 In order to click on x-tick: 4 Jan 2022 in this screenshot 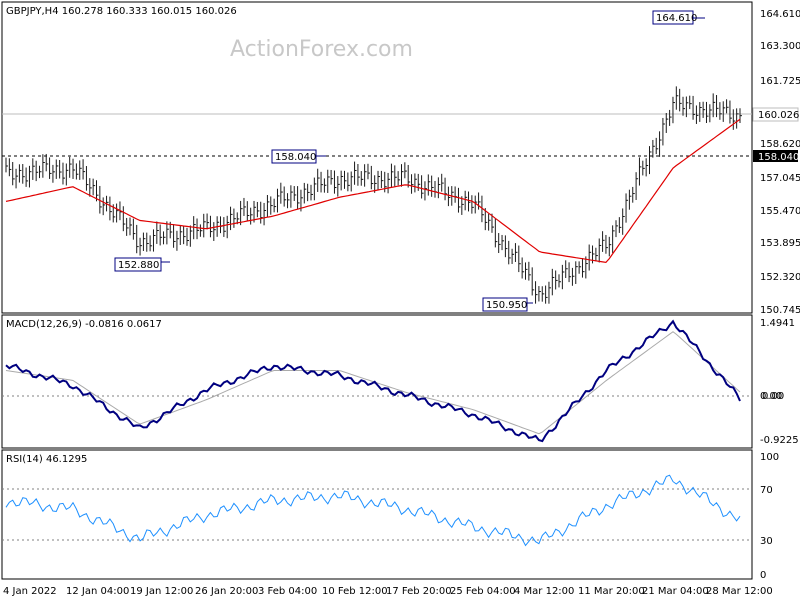, I will do `click(30, 591)`.